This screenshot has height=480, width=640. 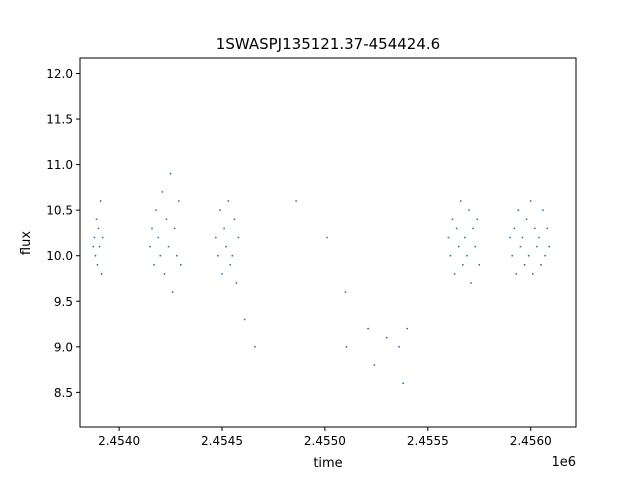 What do you see at coordinates (63, 393) in the screenshot?
I see `y-tick-label: 8.5` at bounding box center [63, 393].